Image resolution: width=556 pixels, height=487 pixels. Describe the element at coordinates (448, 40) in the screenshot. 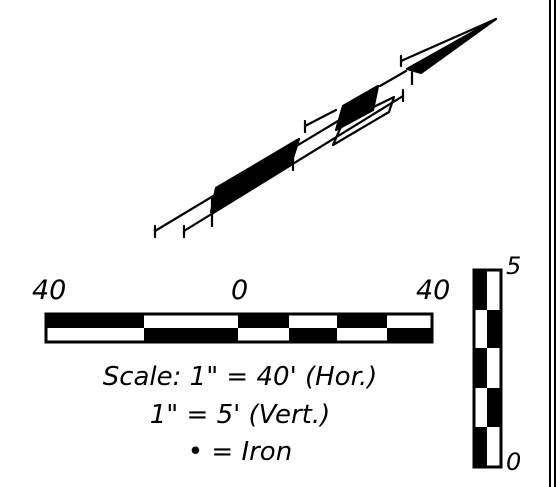

I see `profile-line-connect-b` at that location.